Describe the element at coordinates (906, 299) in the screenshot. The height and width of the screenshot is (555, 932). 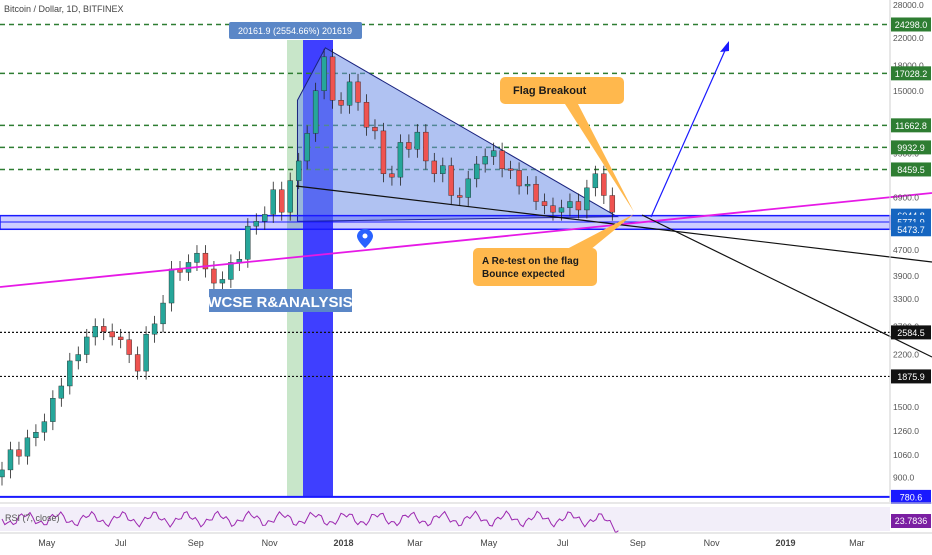
I see `y-tick-label: 3300.0` at that location.